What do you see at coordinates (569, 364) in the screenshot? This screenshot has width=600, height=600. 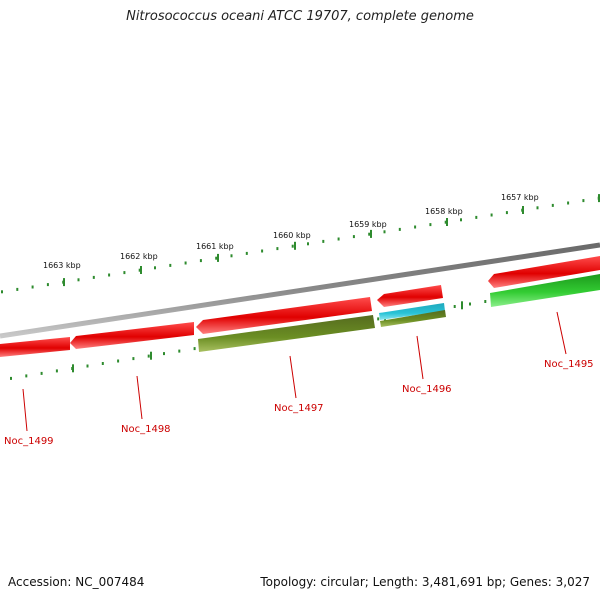 I see `gene-label-noc-1495: Noc_1495` at bounding box center [569, 364].